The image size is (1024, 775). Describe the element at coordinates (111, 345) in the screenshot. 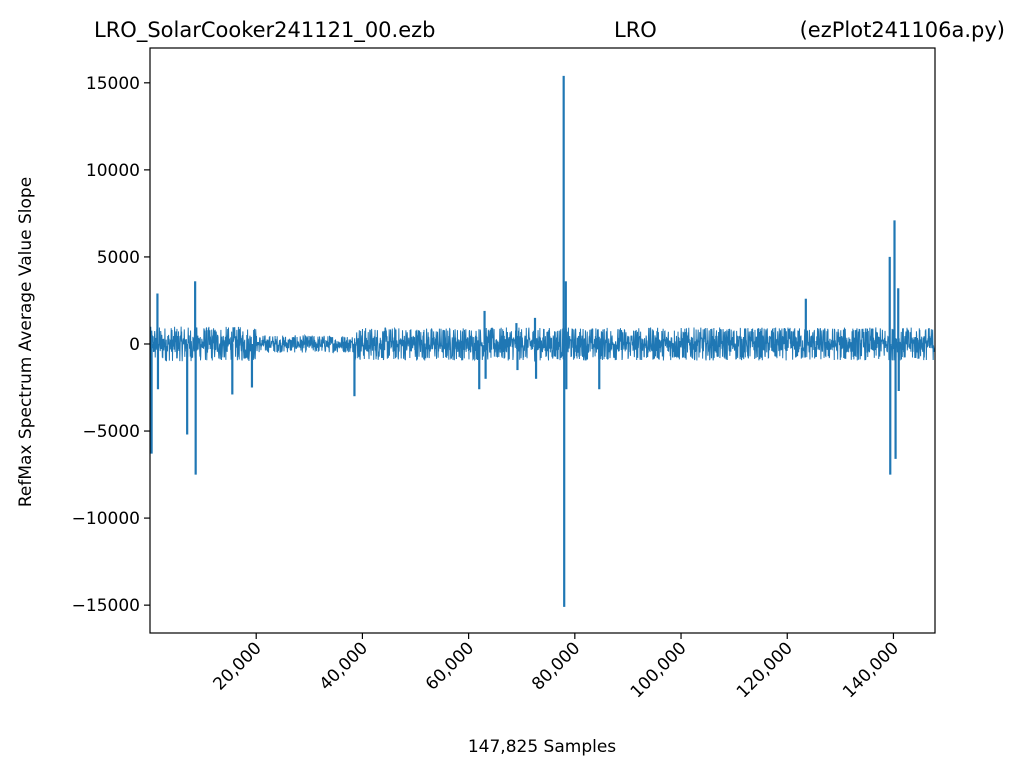

I see `y-axis: 15000 10000 5000 0 −5000 −10000 −15000` at that location.